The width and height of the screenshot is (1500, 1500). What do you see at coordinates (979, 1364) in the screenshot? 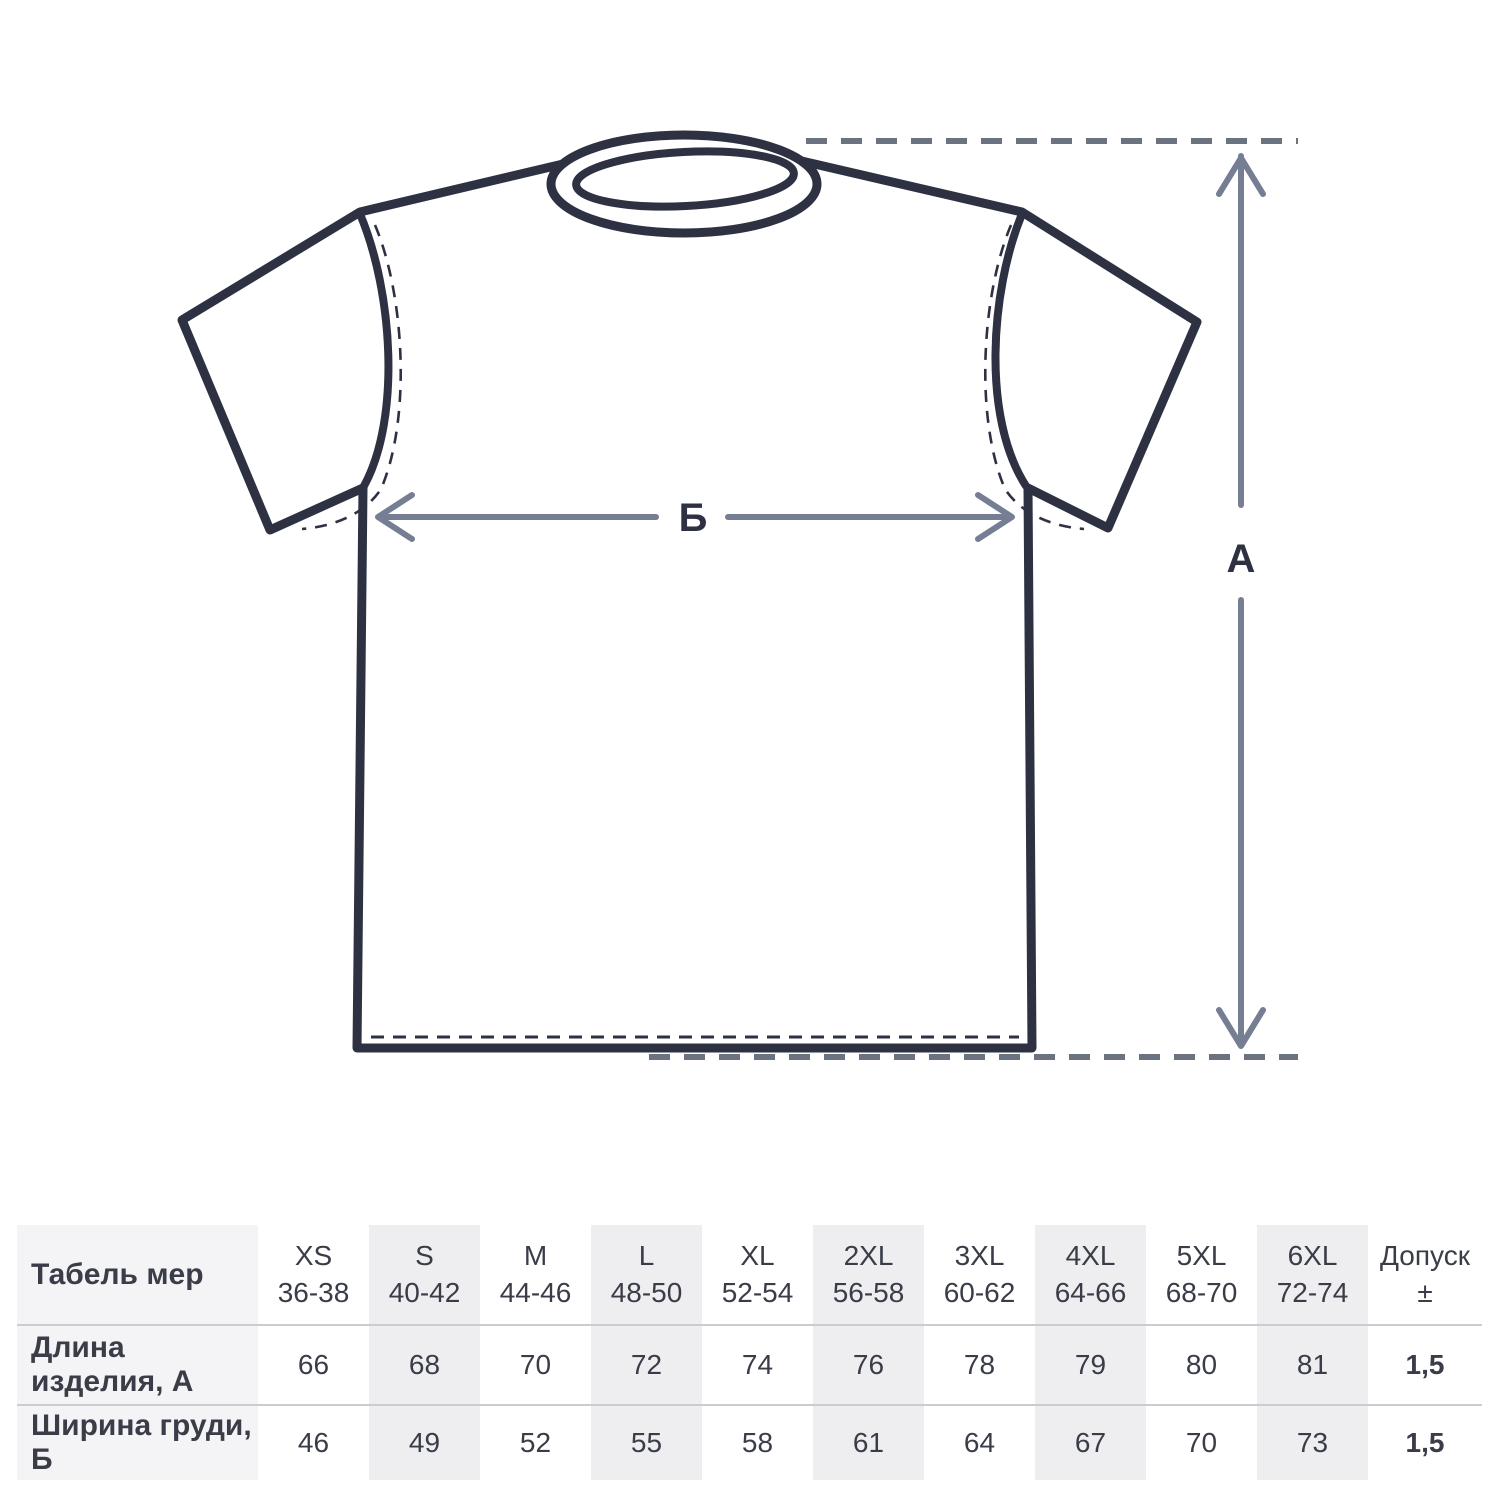
I see `value-cell: 78` at bounding box center [979, 1364].